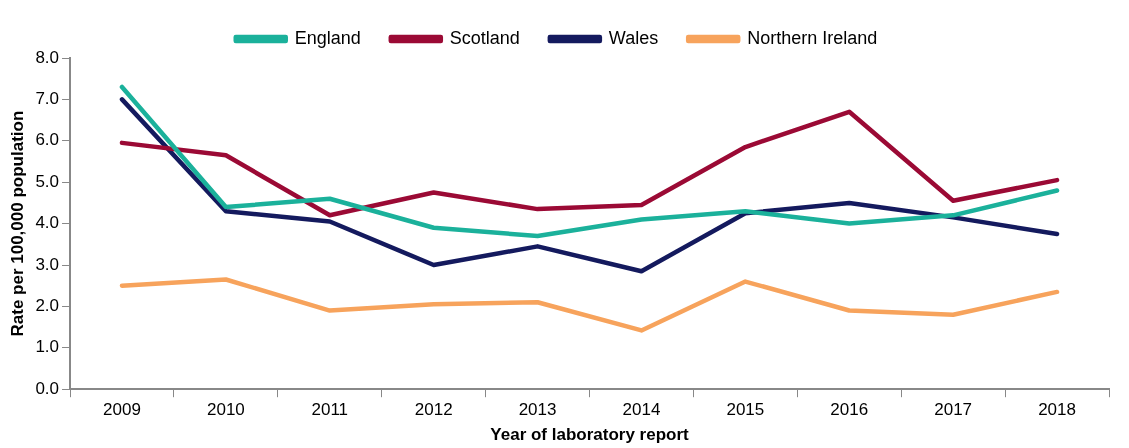 Image resolution: width=1129 pixels, height=448 pixels. I want to click on y-tick-label: 5.0, so click(47, 181).